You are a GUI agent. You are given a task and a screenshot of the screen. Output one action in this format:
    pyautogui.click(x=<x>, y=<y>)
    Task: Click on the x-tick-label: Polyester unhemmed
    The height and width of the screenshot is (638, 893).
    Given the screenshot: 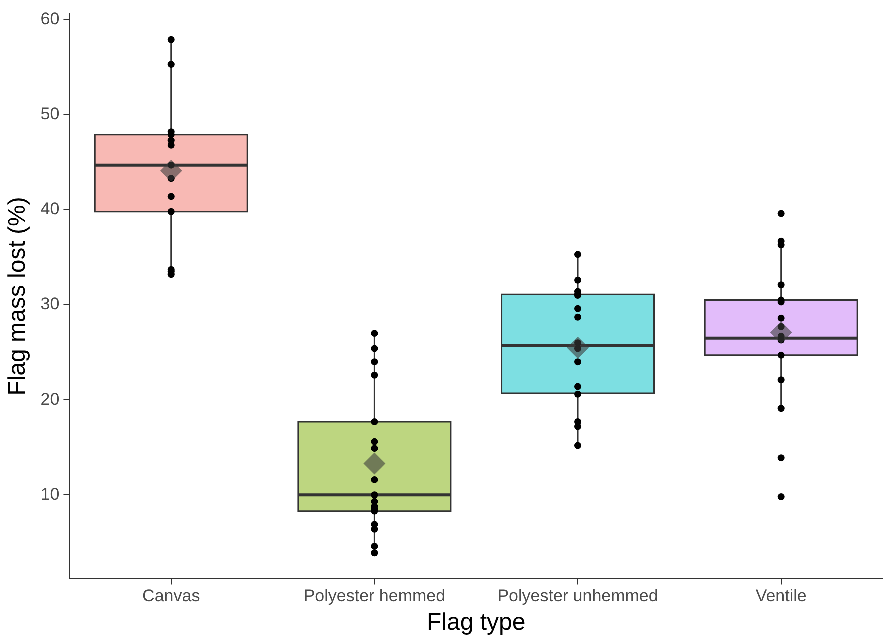 What is the action you would take?
    pyautogui.click(x=578, y=596)
    